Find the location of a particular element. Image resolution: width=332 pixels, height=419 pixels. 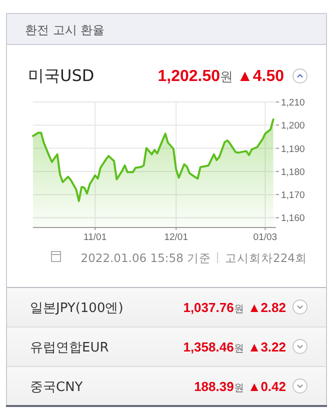

chart-subtitle: 1,202.50원 is located at coordinates (196, 76).